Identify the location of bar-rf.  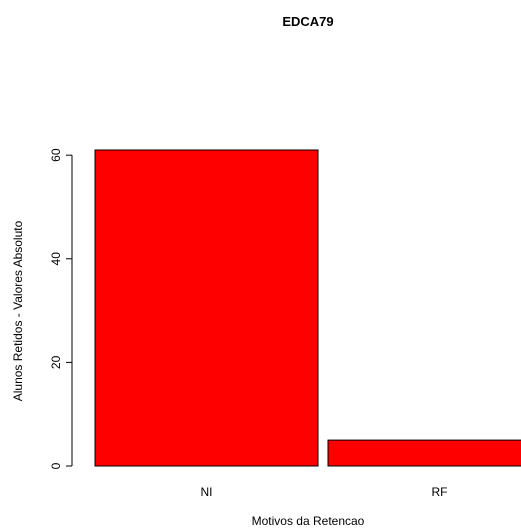
(424, 453).